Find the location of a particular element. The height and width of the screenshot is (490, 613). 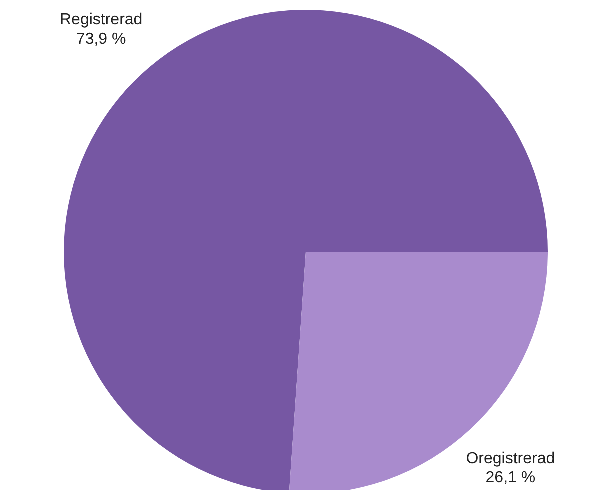

slice-label: Oregistrerad is located at coordinates (511, 459).